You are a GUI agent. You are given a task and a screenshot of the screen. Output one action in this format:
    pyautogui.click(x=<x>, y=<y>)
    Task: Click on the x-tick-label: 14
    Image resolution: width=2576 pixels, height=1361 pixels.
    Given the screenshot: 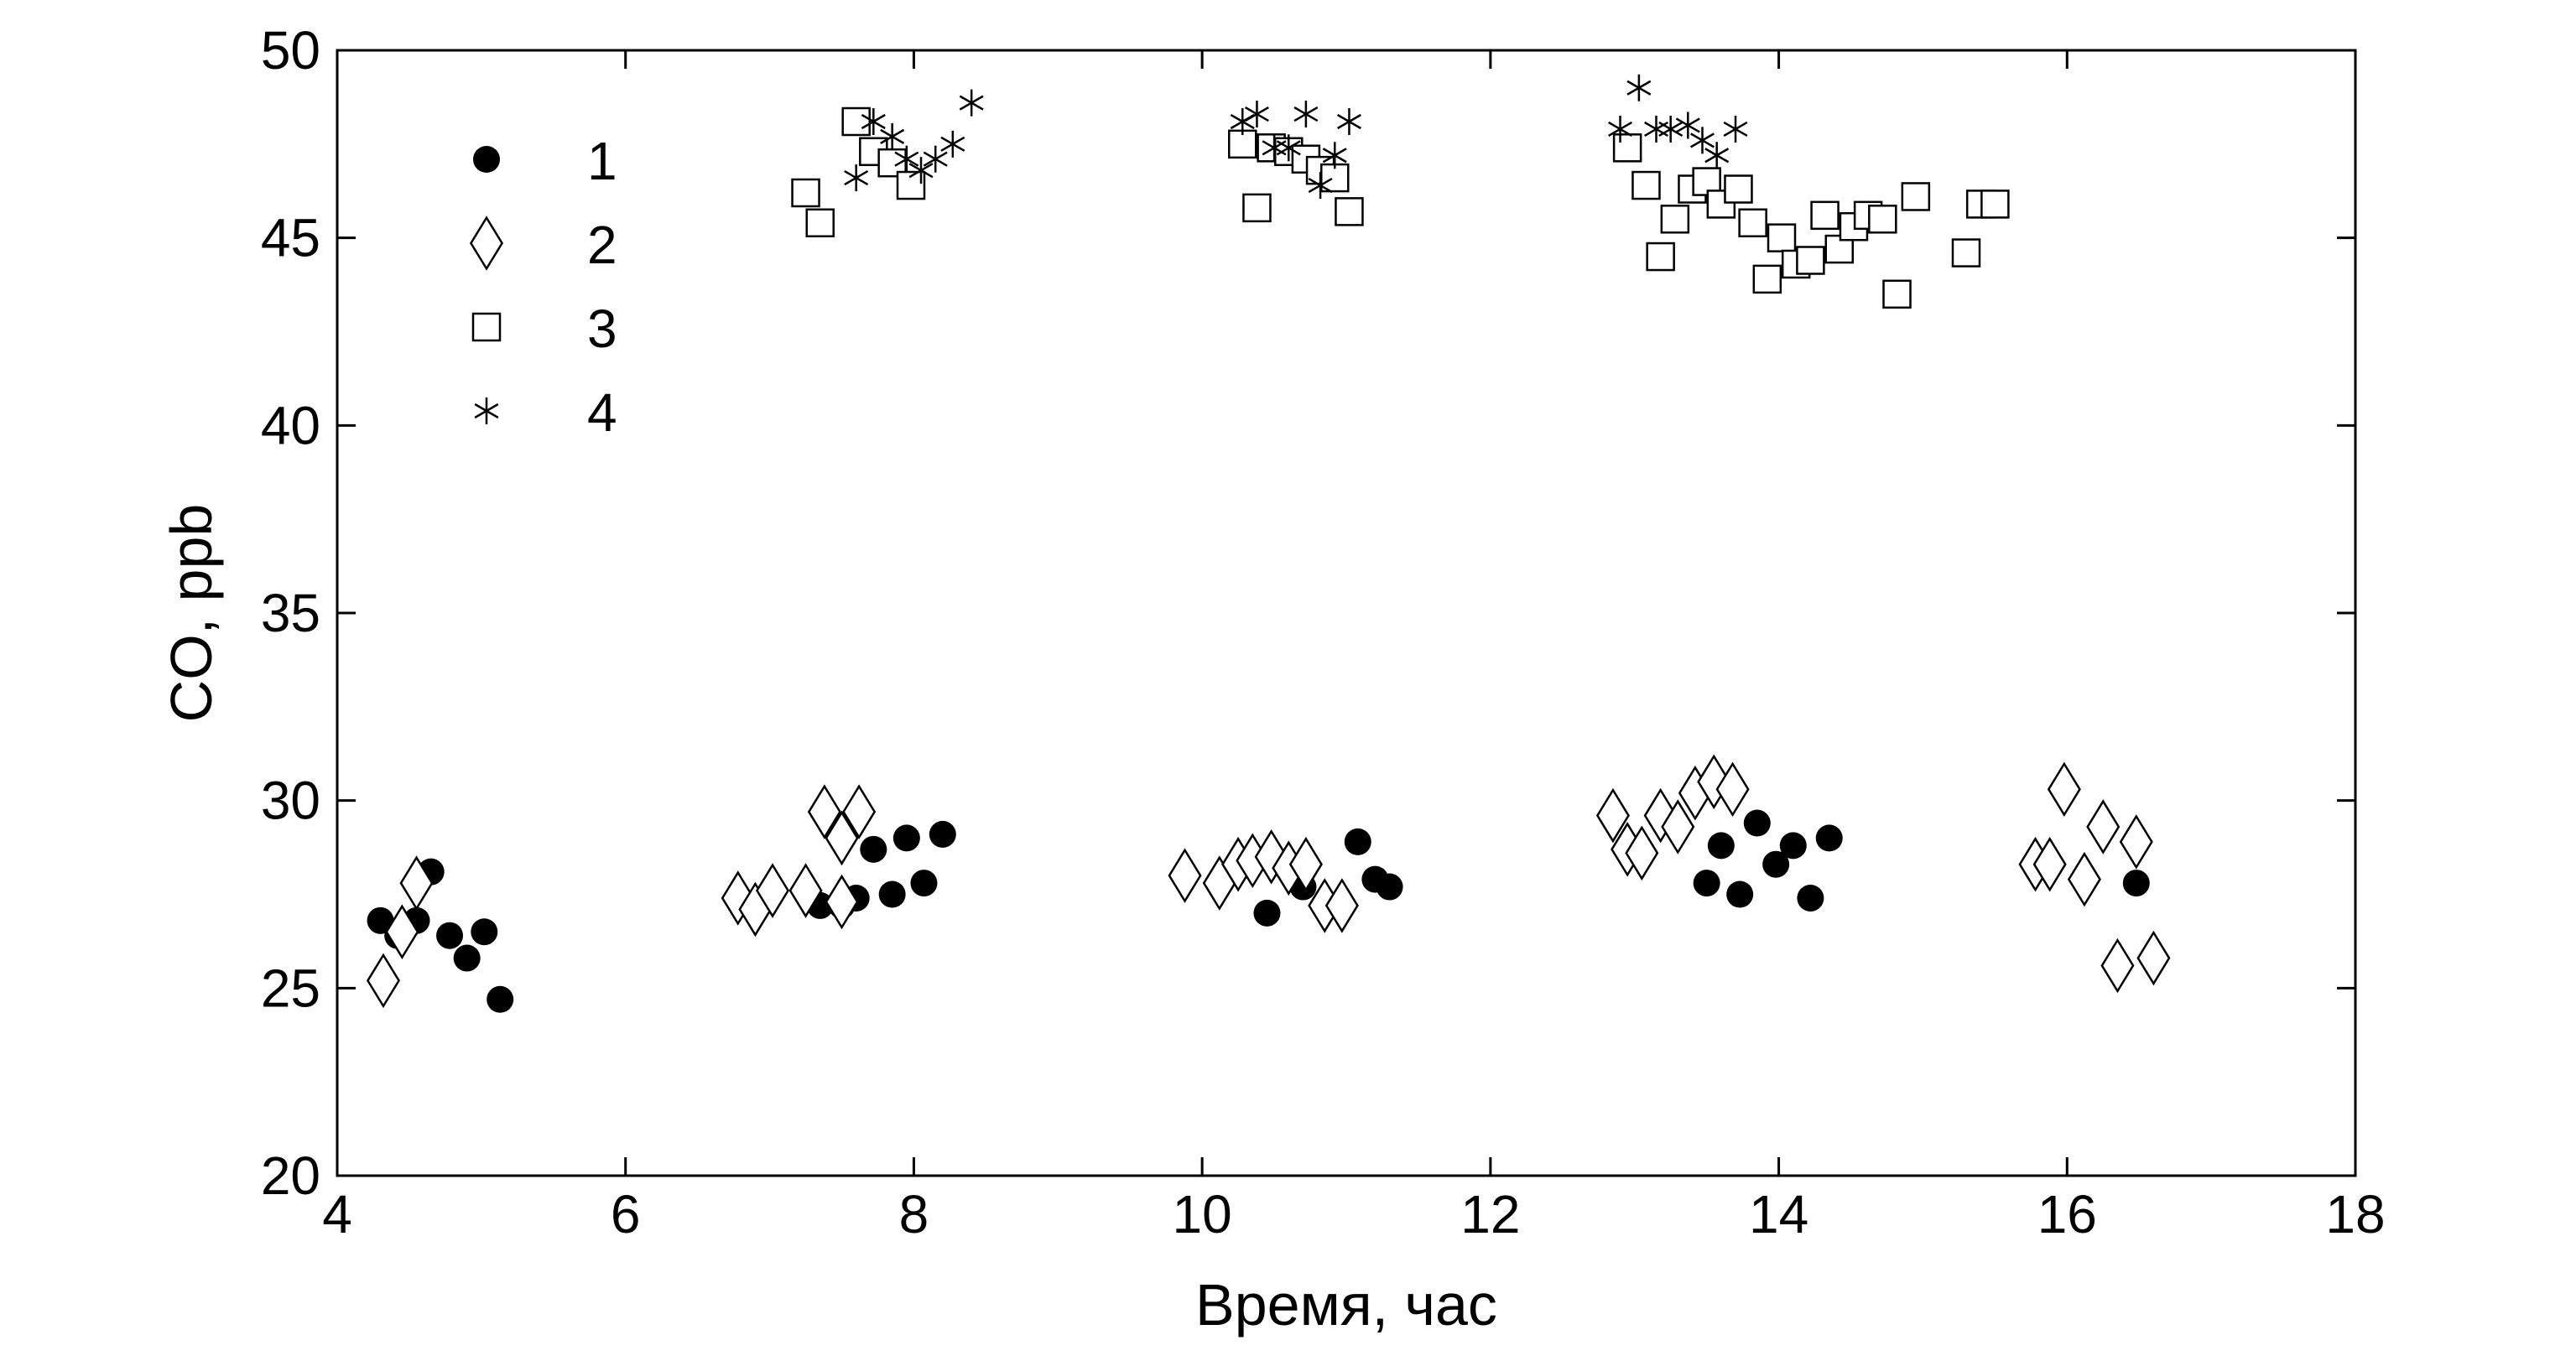 What is the action you would take?
    pyautogui.click(x=1778, y=1214)
    